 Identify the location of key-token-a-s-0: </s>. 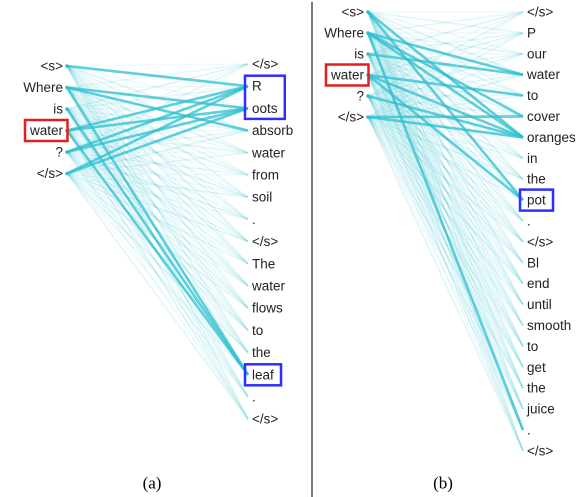
(265, 64).